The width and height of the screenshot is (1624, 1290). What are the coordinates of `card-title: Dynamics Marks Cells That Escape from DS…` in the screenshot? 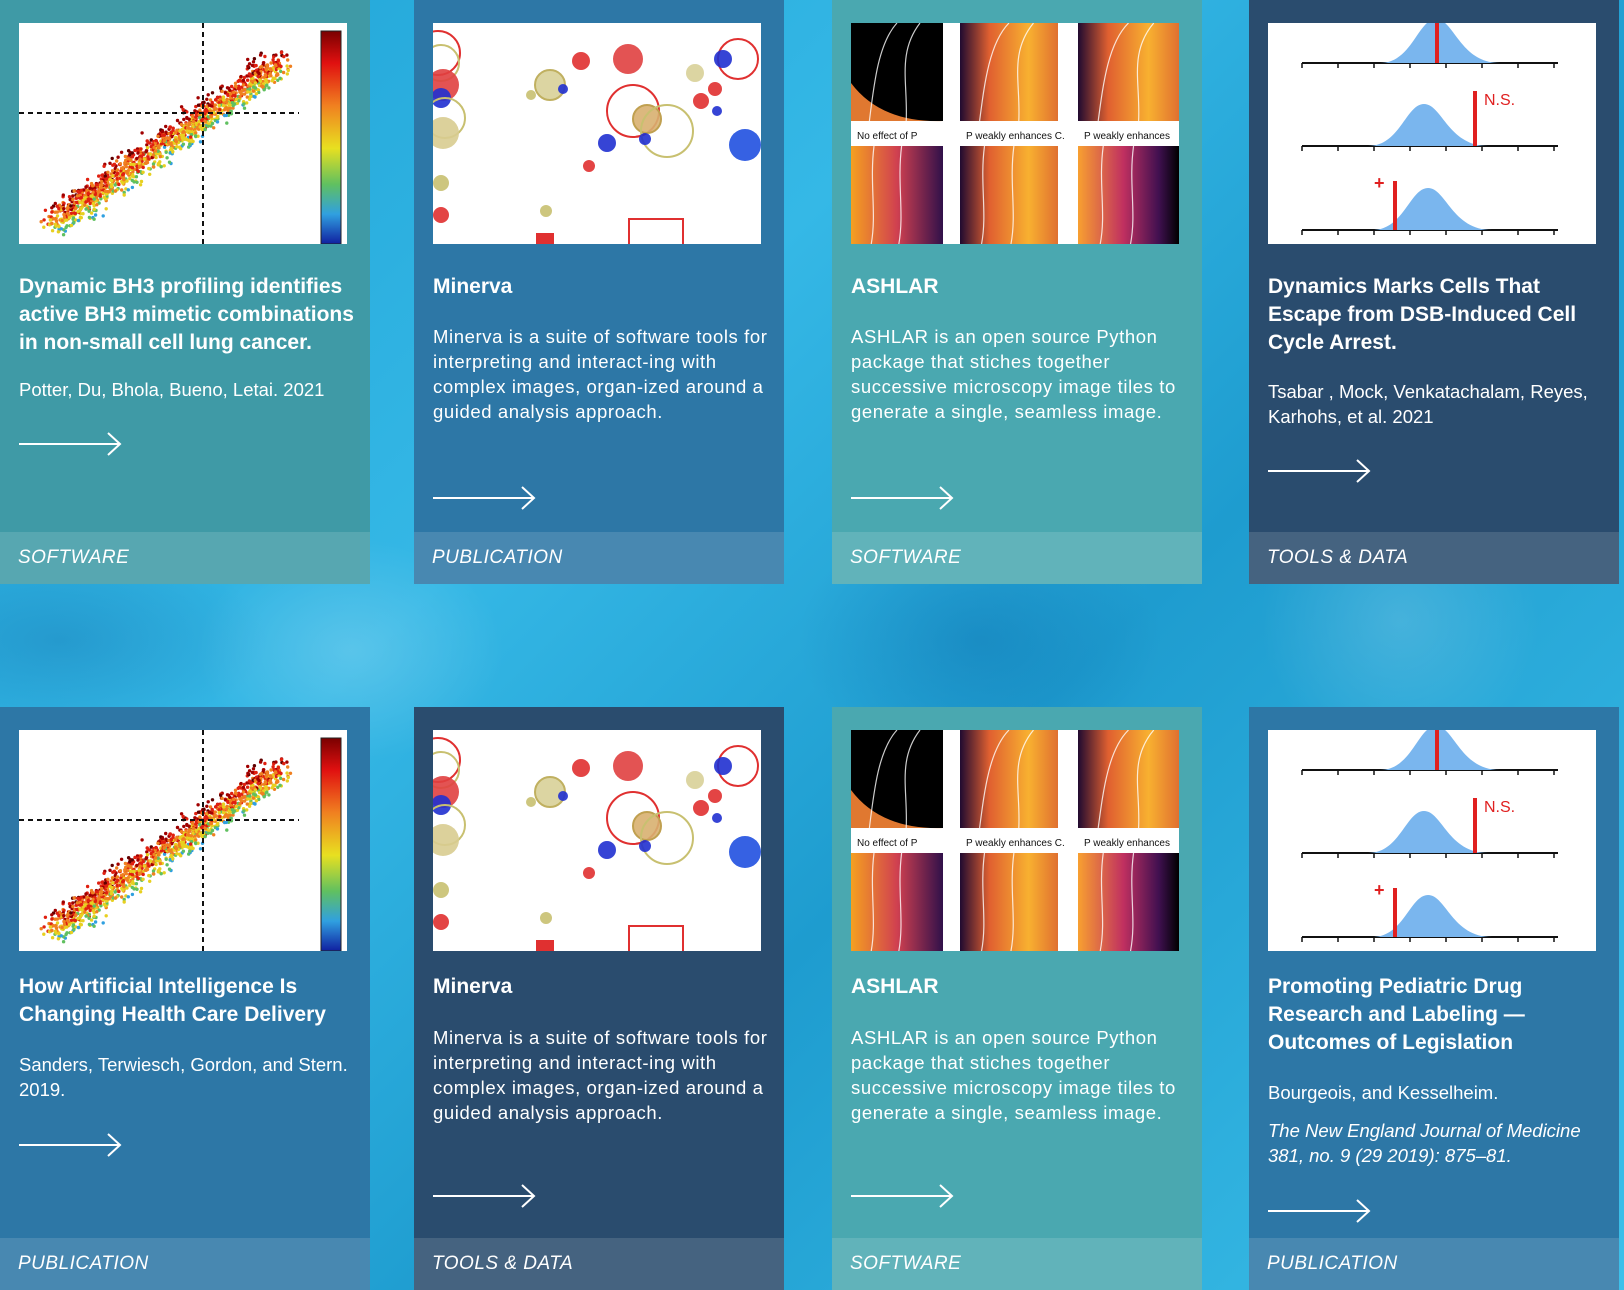 It's located at (1422, 314).